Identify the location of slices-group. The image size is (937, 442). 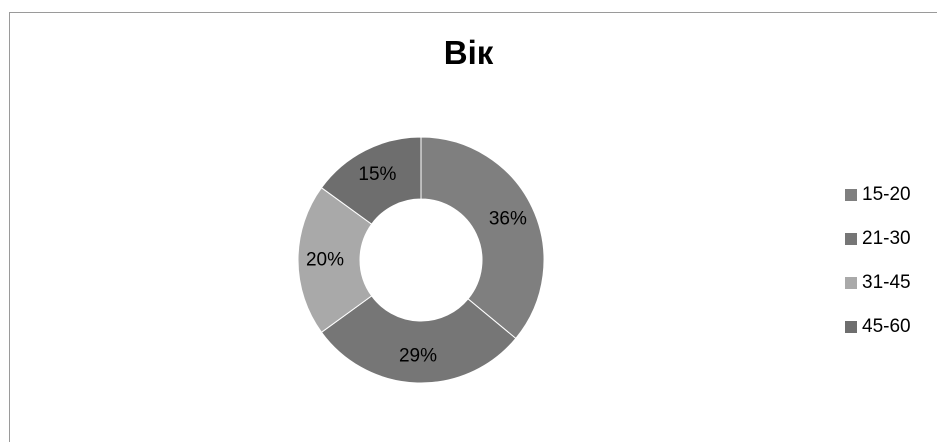
(421, 260).